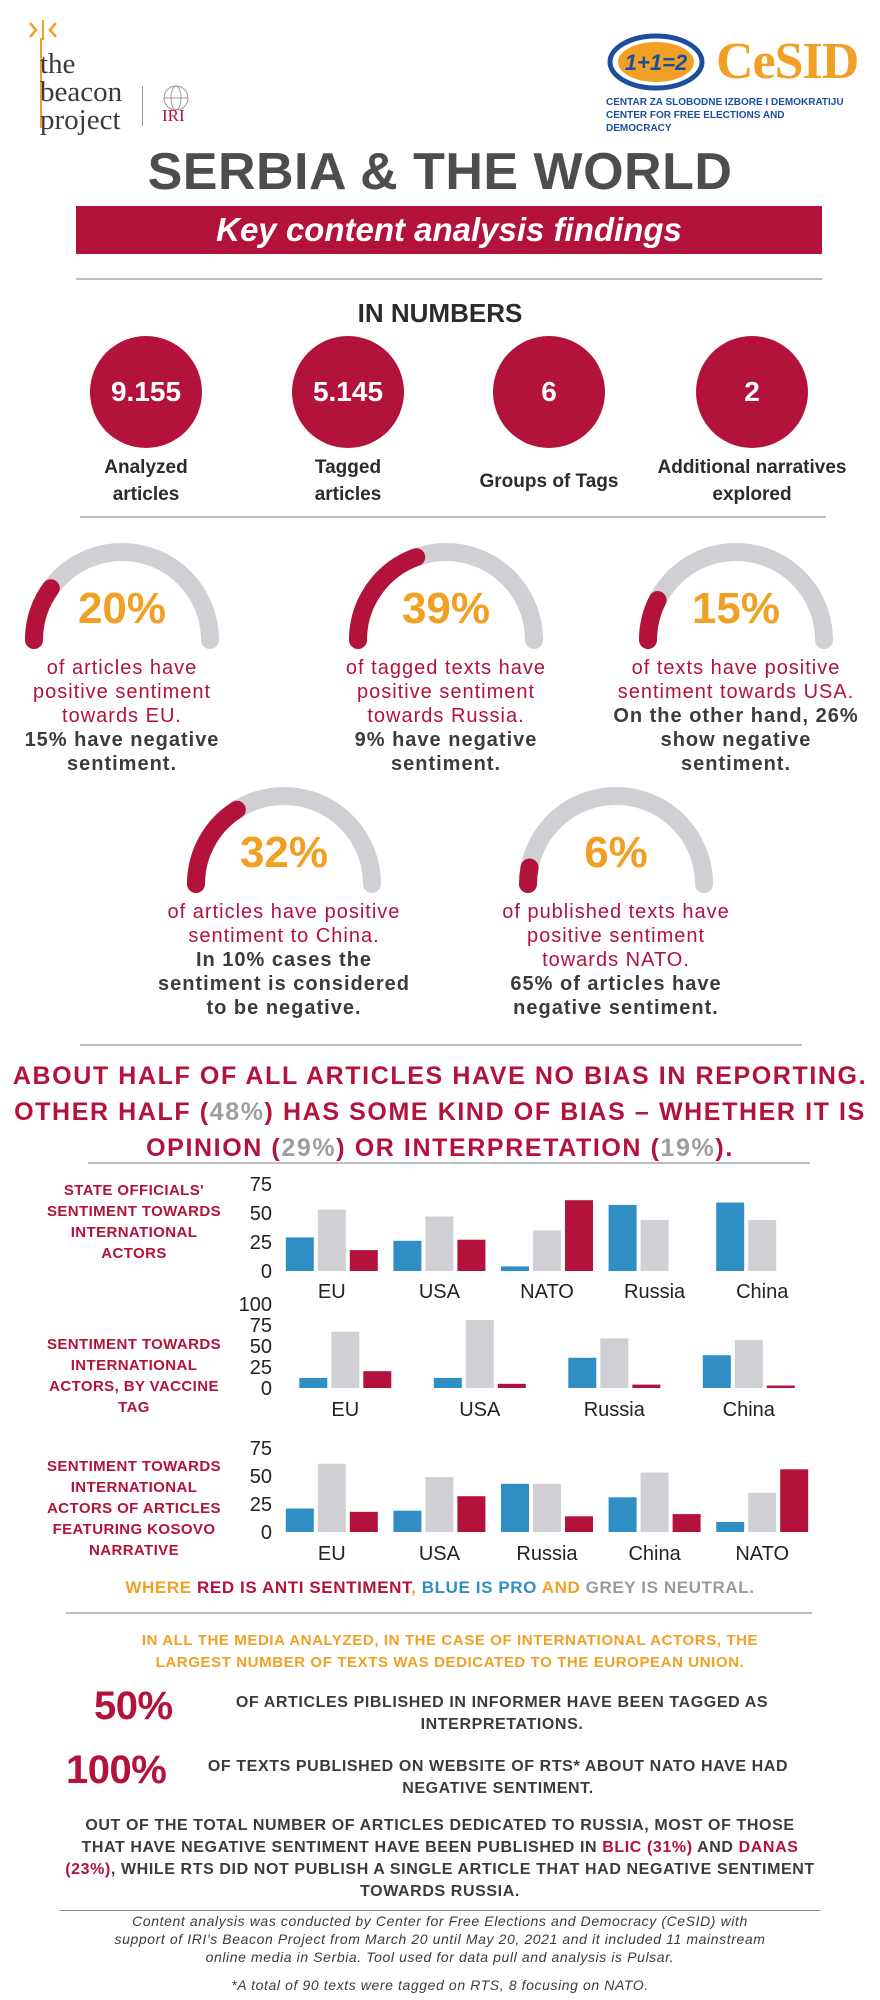  Describe the element at coordinates (446, 668) in the screenshot. I see `gauge-positive-text: of tagged texts have` at that location.